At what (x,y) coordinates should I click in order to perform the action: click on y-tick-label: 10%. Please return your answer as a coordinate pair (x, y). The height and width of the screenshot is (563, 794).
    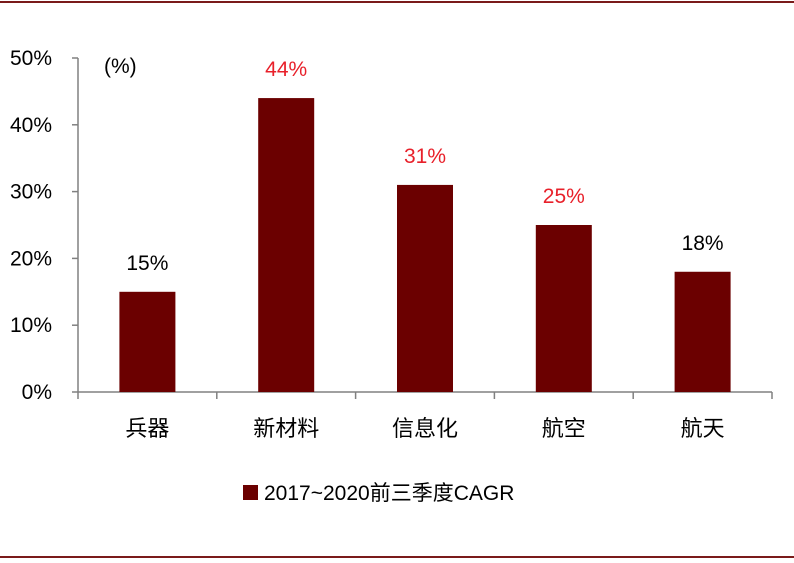
    Looking at the image, I should click on (31, 325).